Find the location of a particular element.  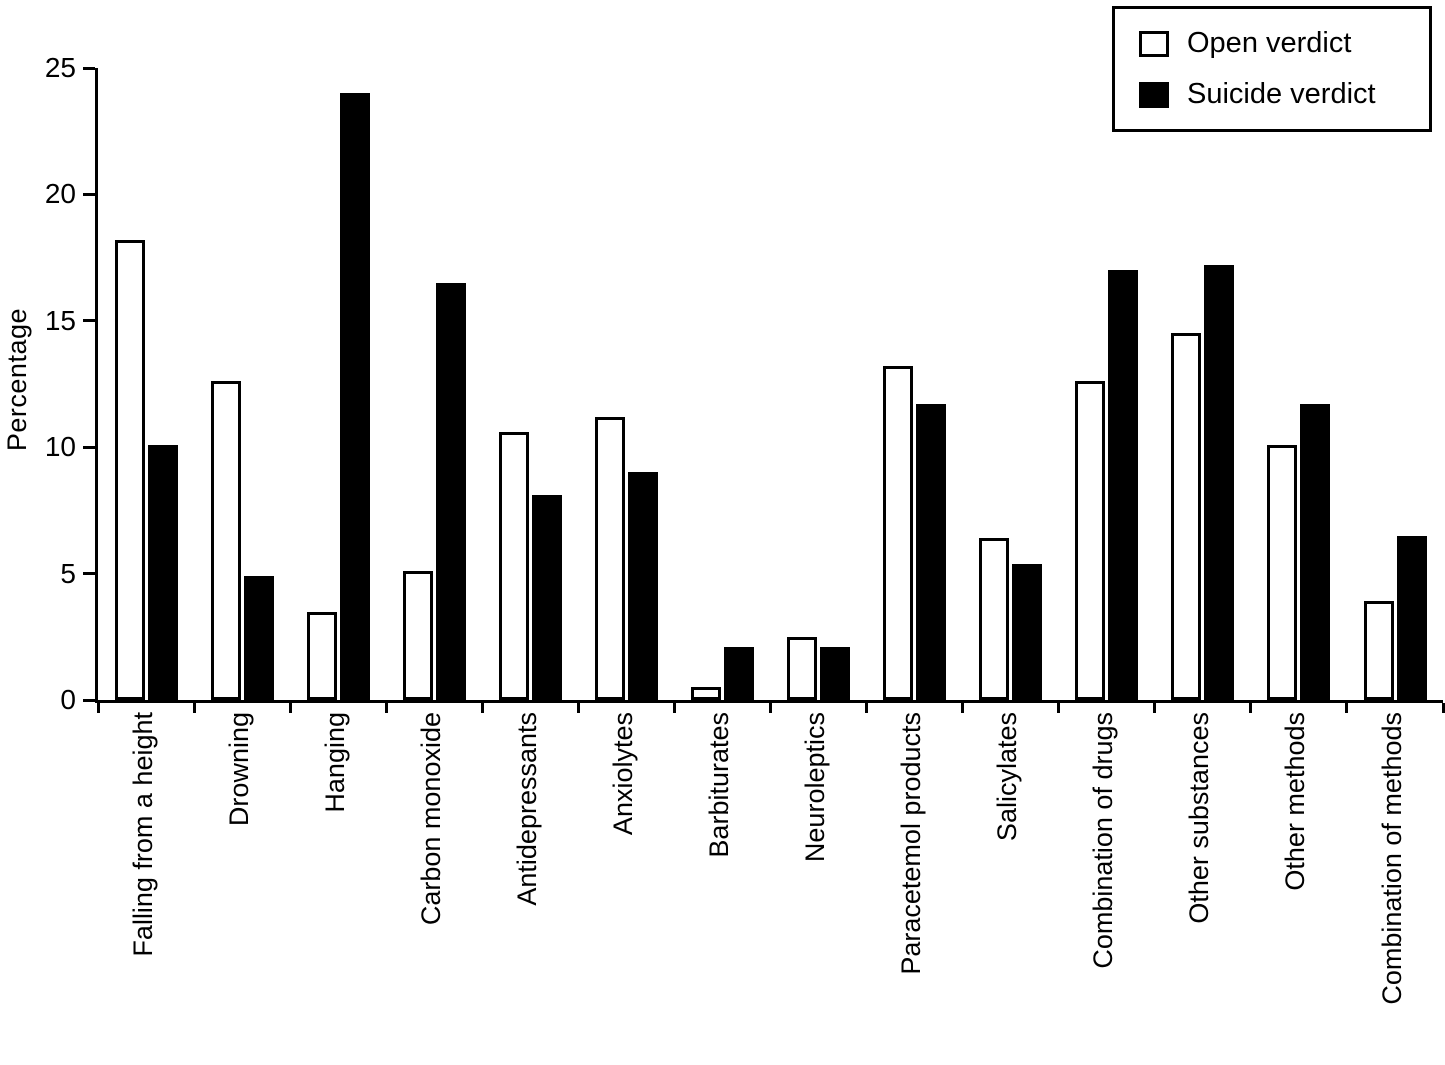

x-axis-label: Hanging is located at coordinates (334, 762).